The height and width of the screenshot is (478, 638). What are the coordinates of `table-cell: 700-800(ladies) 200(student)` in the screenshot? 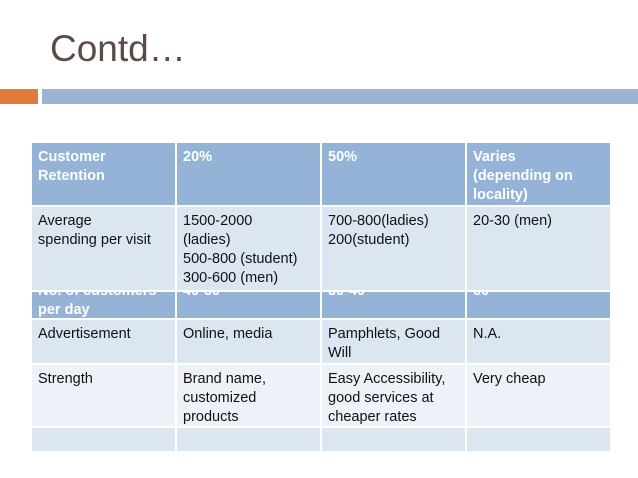 It's located at (394, 249).